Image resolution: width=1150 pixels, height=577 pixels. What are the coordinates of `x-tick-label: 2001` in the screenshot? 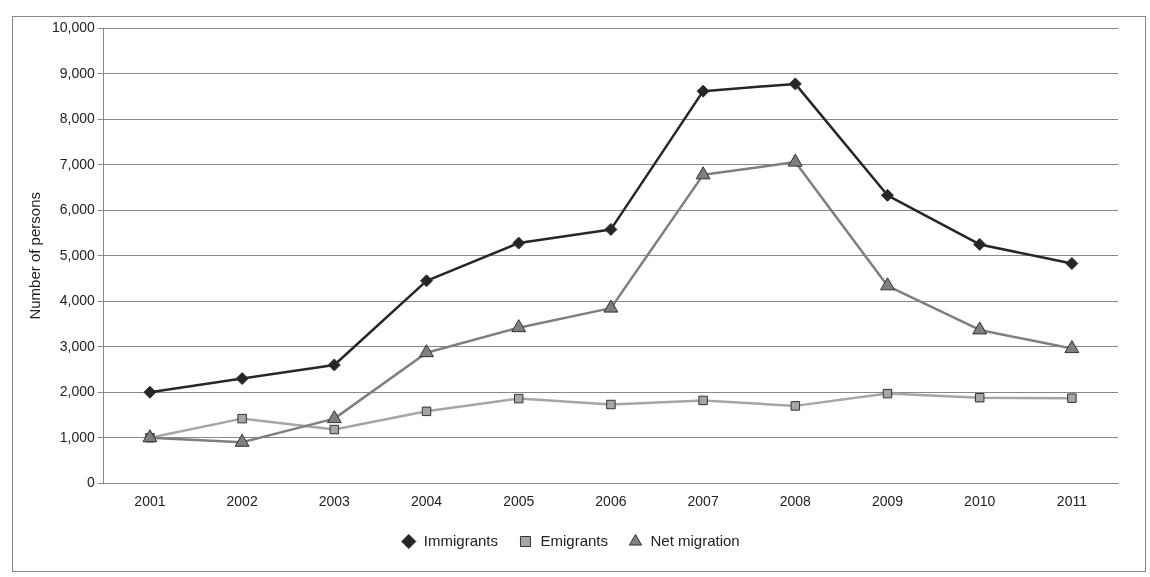 It's located at (150, 501).